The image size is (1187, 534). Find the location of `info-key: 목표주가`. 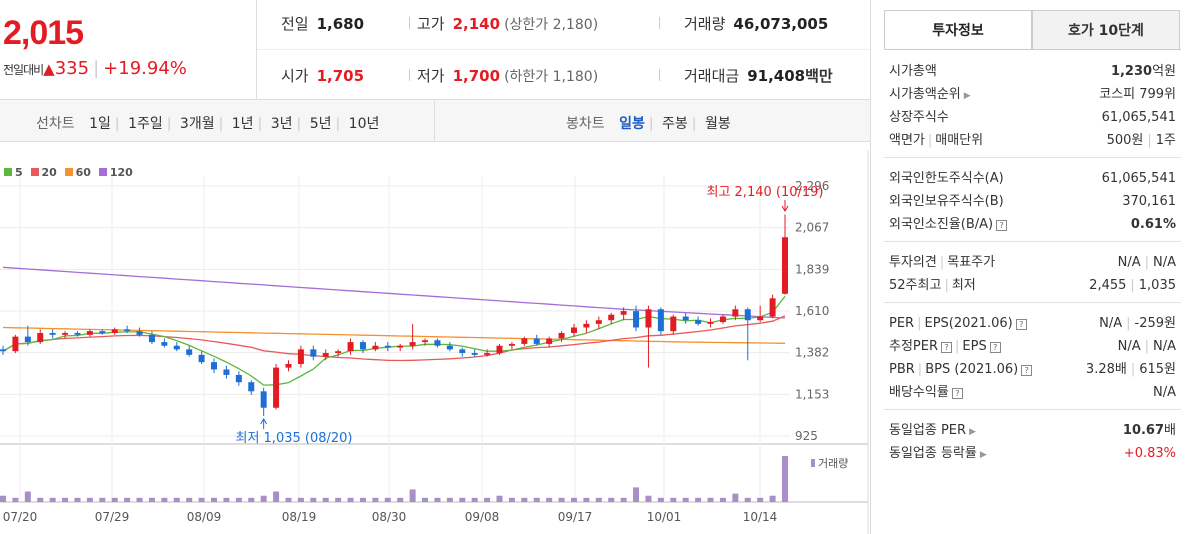

info-key: 목표주가 is located at coordinates (971, 262).